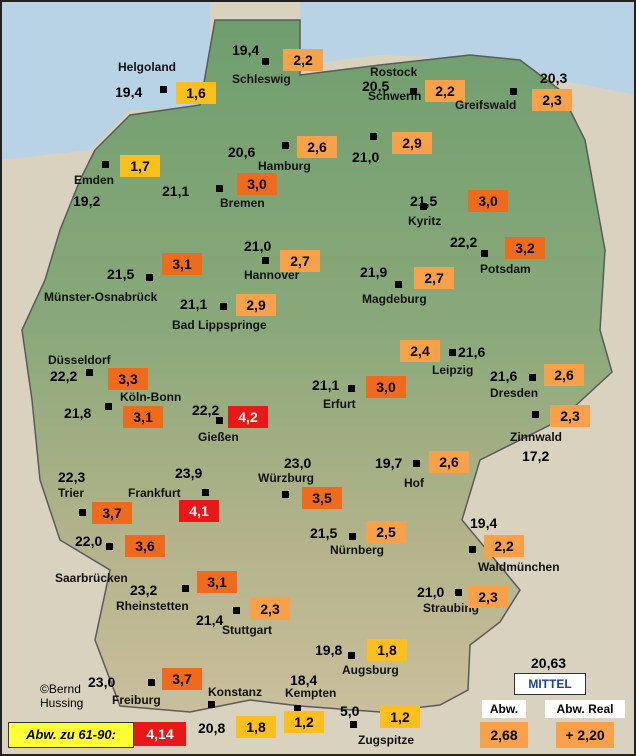 The width and height of the screenshot is (636, 756). Describe the element at coordinates (87, 201) in the screenshot. I see `station-temp: 19,2` at that location.